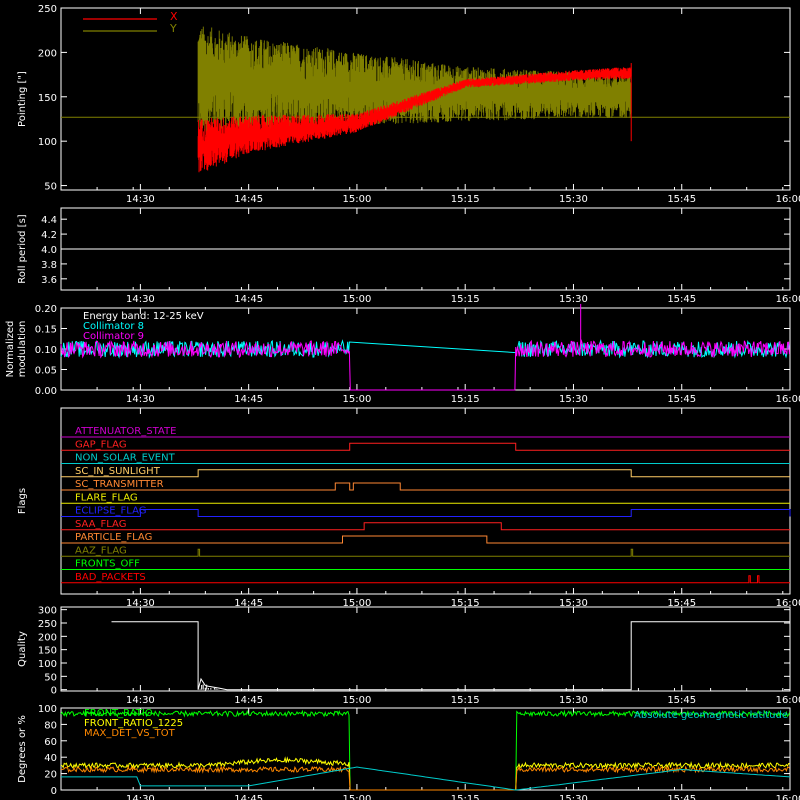 The image size is (800, 800). I want to click on flag-label-gap-flag: GAP_FLAG, so click(101, 444).